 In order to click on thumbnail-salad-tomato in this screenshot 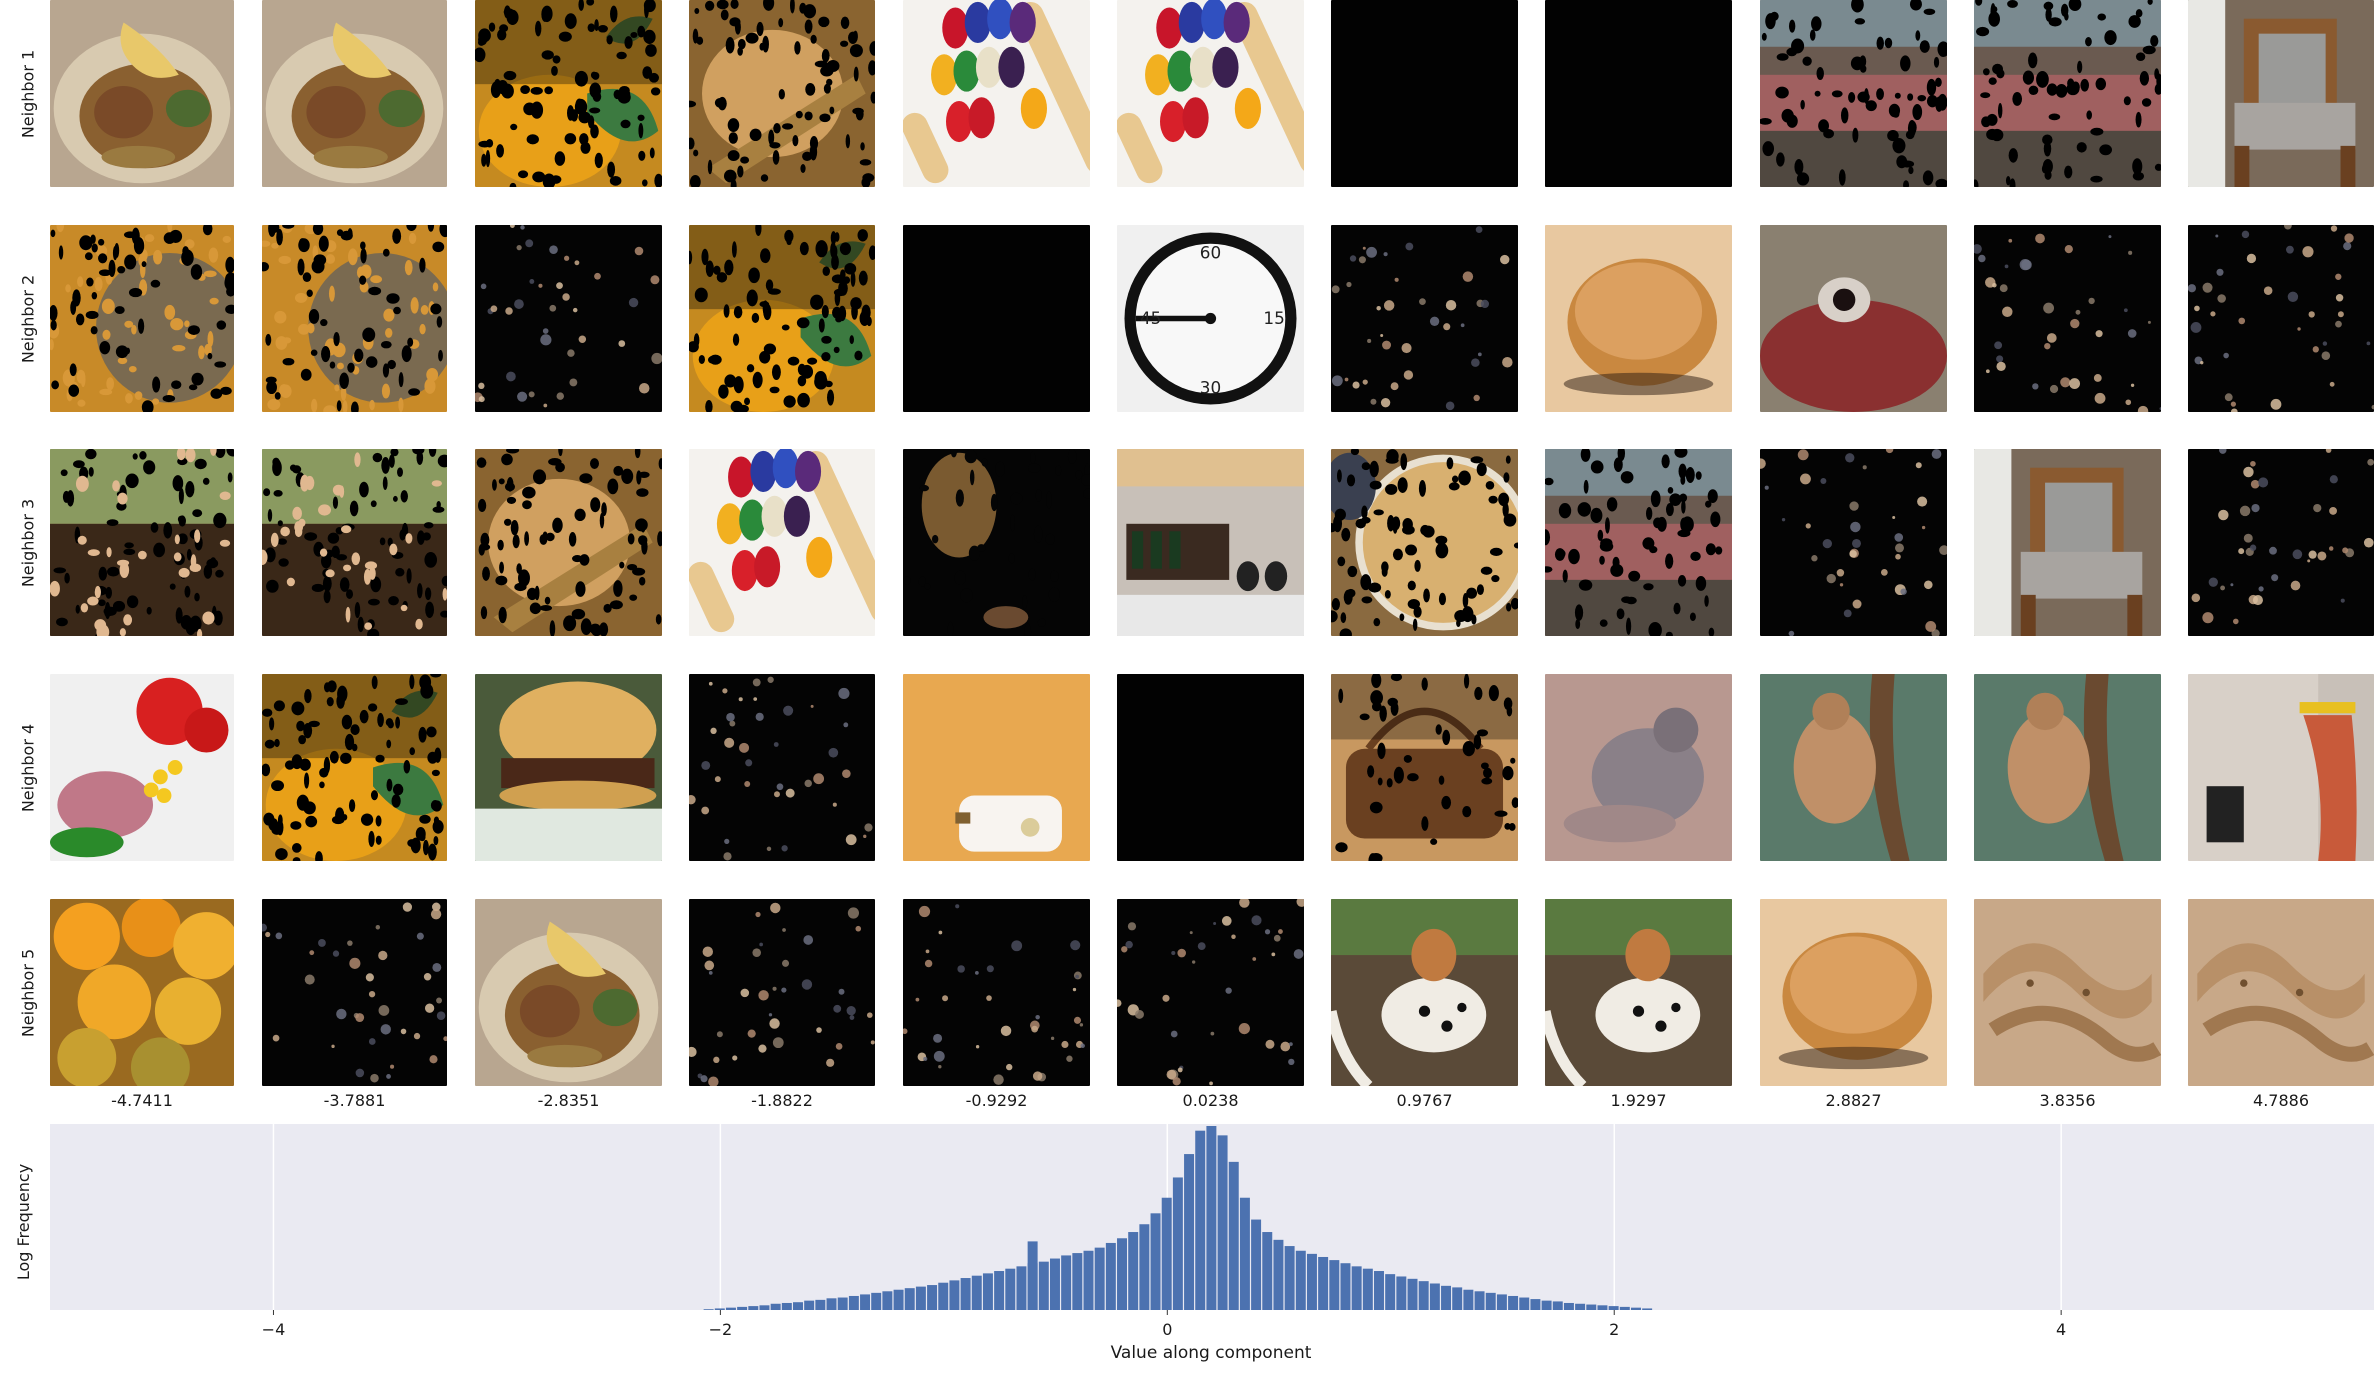, I will do `click(142, 767)`.